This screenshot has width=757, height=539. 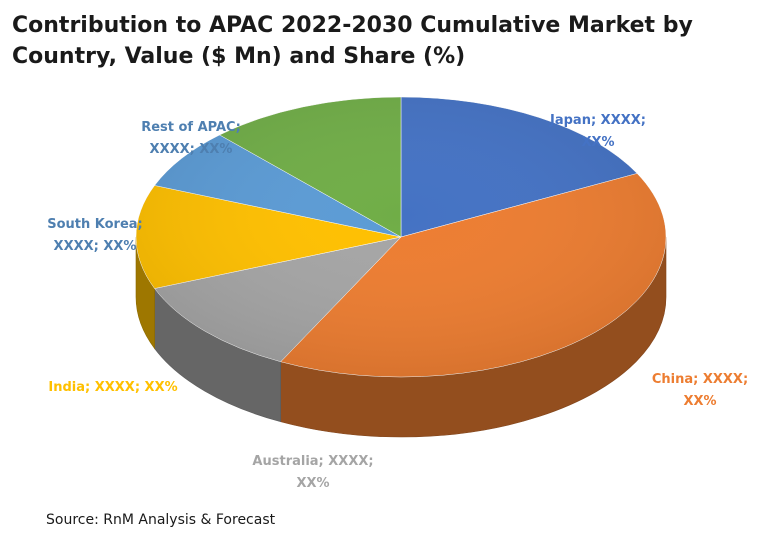 What do you see at coordinates (700, 390) in the screenshot?
I see `data-label-china: China; XXXX; XX%` at bounding box center [700, 390].